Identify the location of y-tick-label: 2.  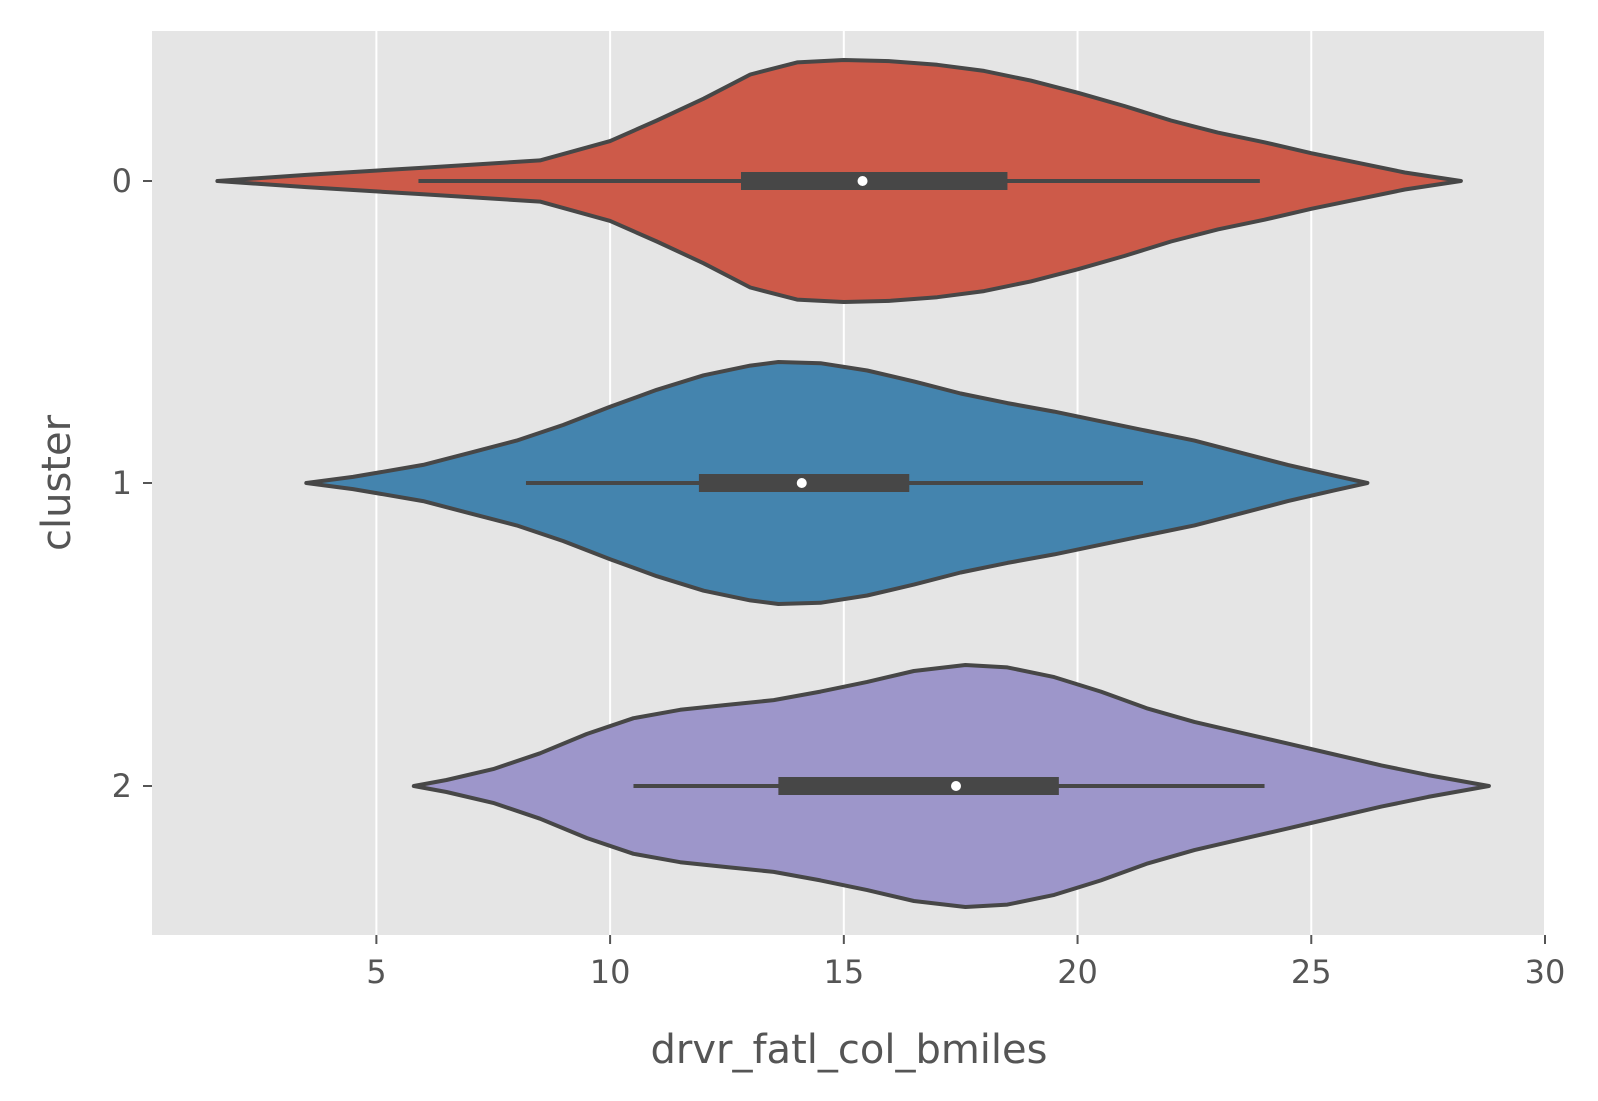
(122, 786).